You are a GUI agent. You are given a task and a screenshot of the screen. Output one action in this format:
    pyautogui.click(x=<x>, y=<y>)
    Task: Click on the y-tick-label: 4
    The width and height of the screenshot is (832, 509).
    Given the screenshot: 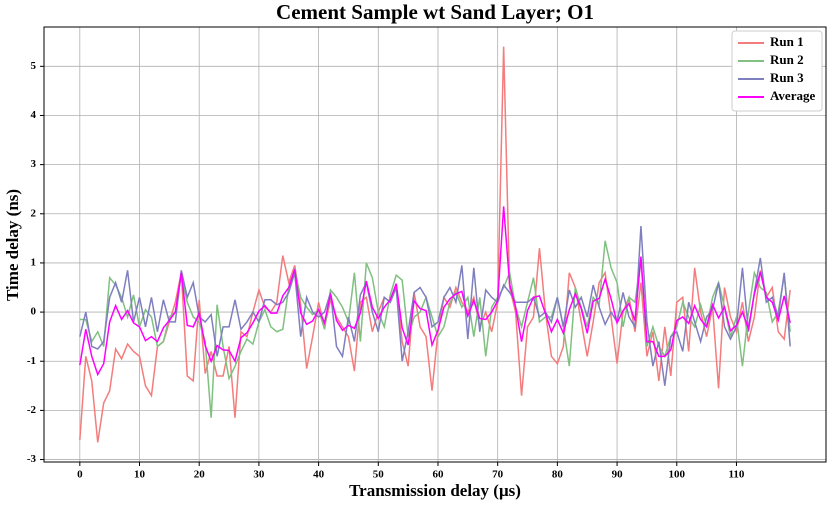 What is the action you would take?
    pyautogui.click(x=34, y=115)
    